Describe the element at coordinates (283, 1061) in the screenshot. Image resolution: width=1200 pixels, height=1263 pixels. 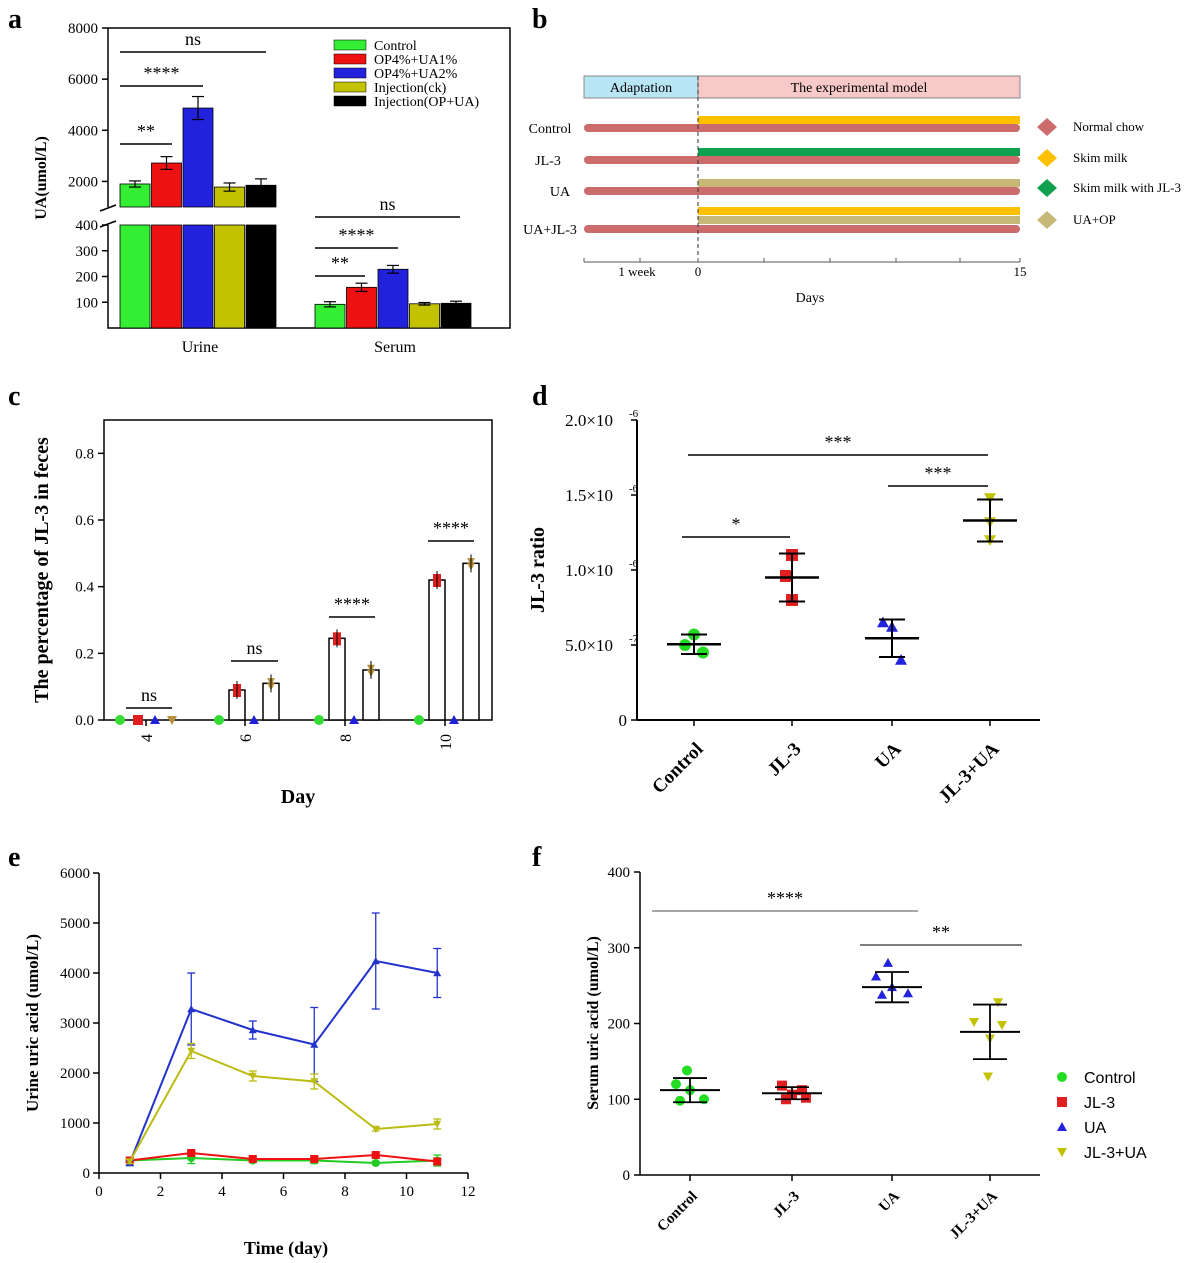
I see `series-line-UA` at that location.